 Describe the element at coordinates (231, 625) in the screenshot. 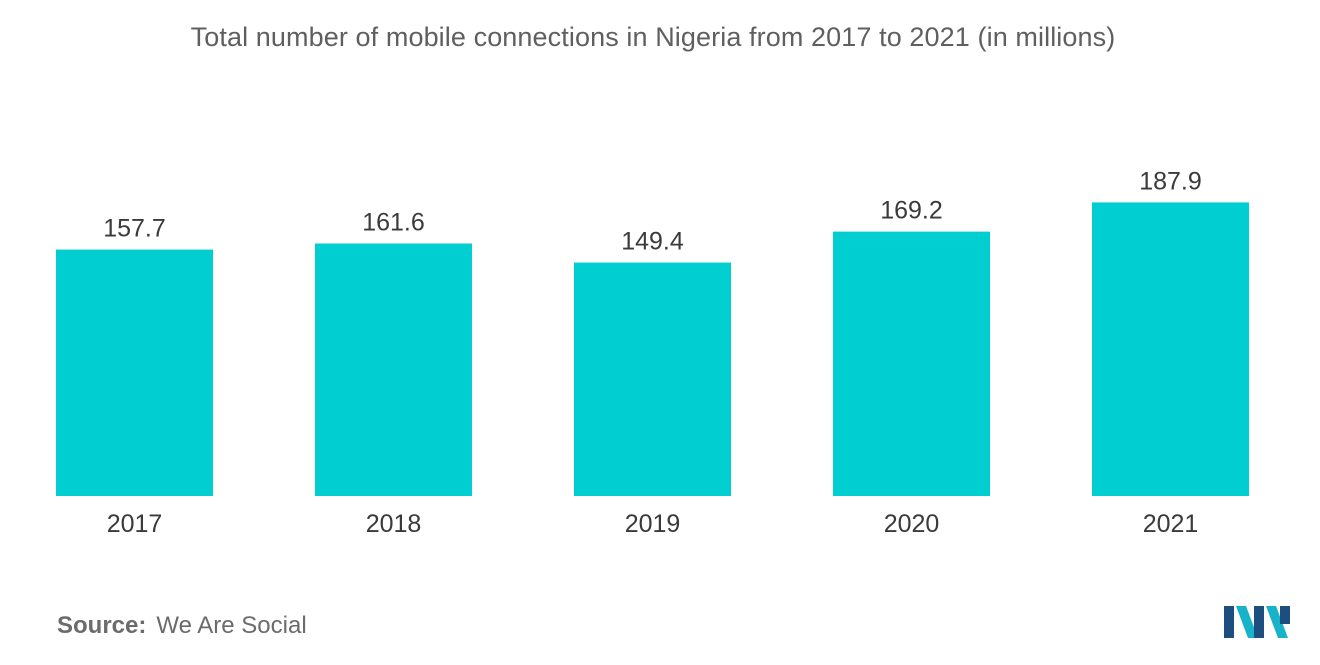

I see `source-value: We Are Social` at that location.